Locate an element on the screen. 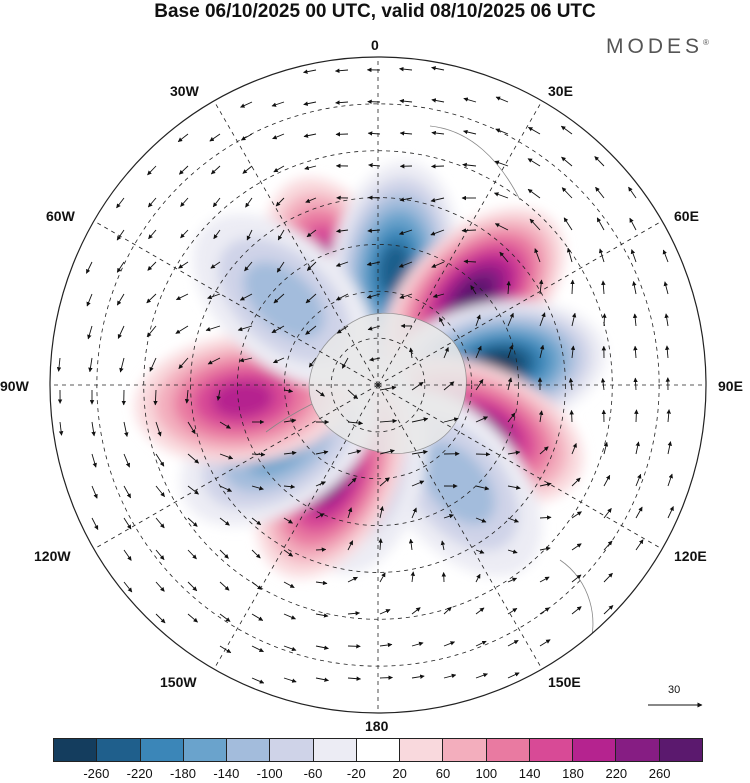  lon-label-0: 0 is located at coordinates (375, 45).